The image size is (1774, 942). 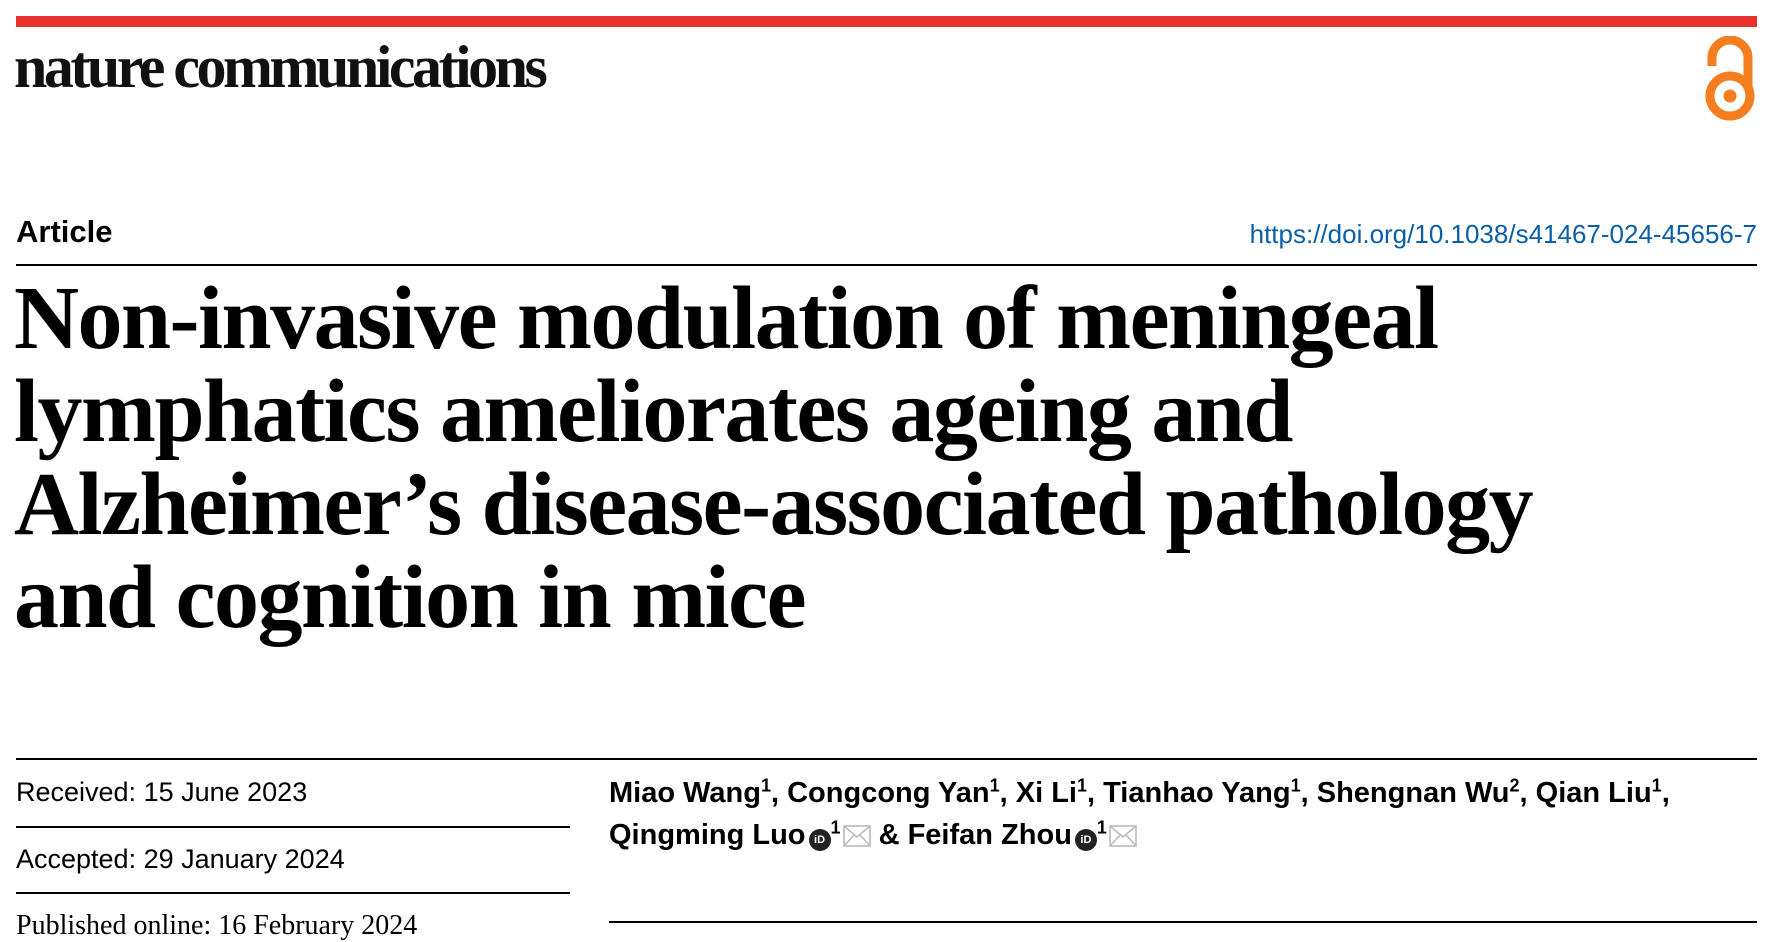 What do you see at coordinates (1046, 793) in the screenshot?
I see `author-name: Xi Li` at bounding box center [1046, 793].